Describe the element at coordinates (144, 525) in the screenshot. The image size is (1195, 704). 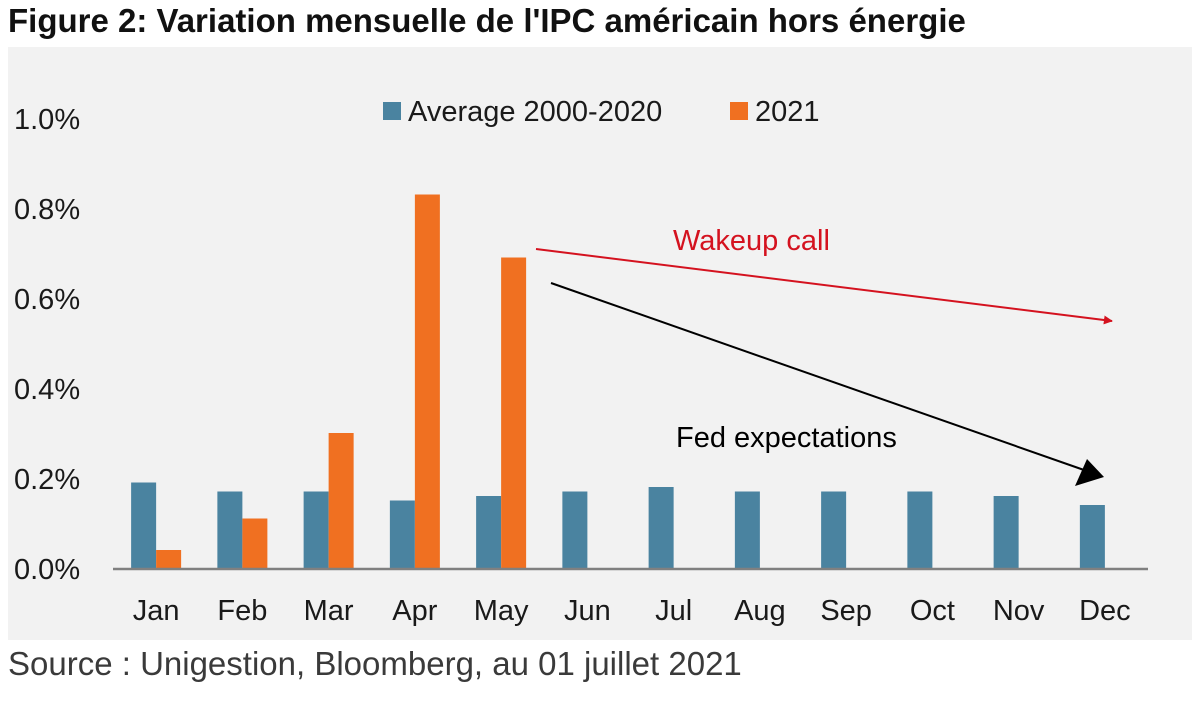
I see `bar-average-jan` at that location.